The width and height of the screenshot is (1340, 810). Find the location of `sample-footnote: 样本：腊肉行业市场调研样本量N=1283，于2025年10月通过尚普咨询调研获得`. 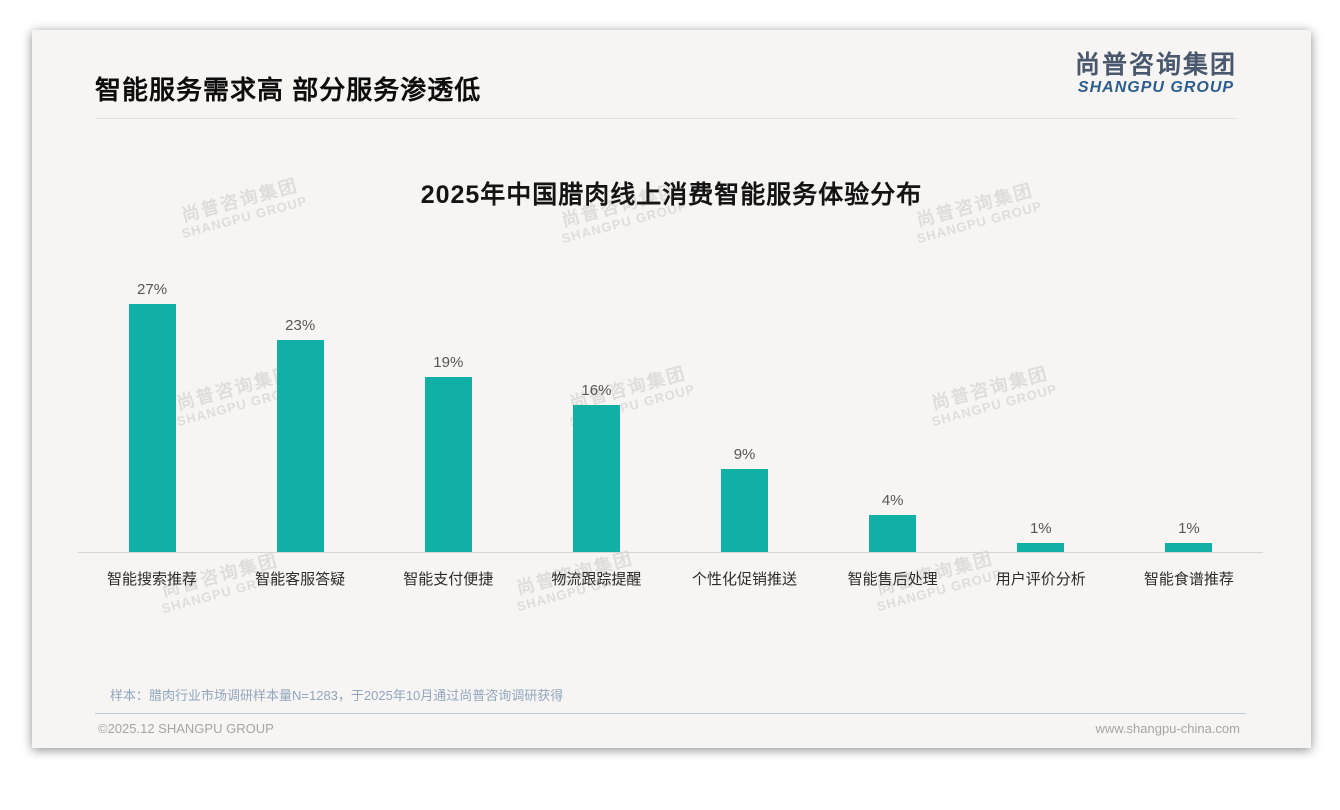

sample-footnote: 样本：腊肉行业市场调研样本量N=1283，于2025年10月通过尚普咨询调研获得 is located at coordinates (337, 695).